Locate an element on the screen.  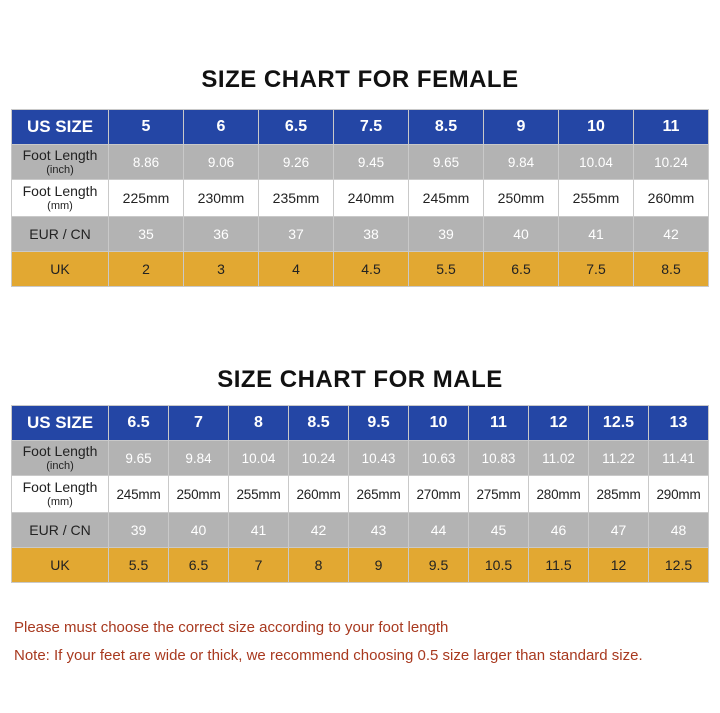
eur-size-cell: 37 is located at coordinates (296, 234).